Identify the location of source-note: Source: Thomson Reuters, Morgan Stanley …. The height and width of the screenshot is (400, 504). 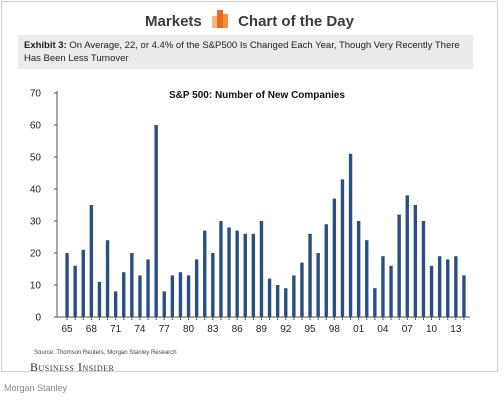
(105, 353).